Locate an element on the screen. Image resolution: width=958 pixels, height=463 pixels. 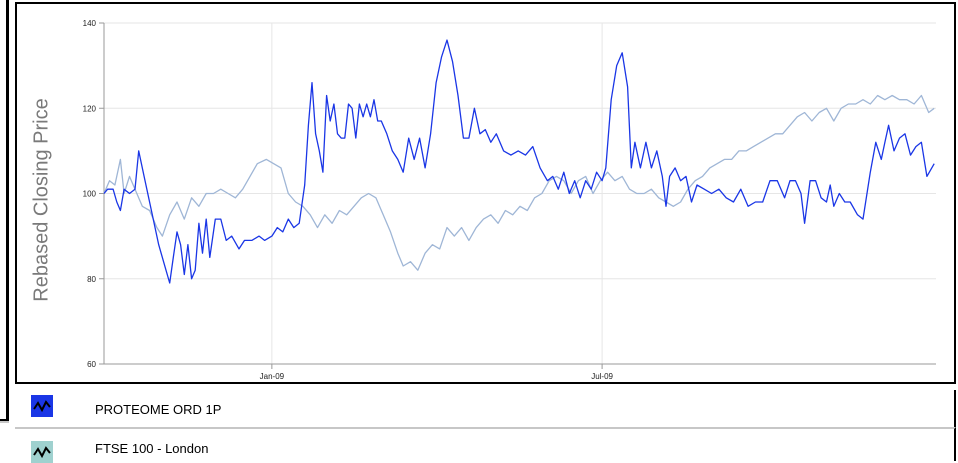
y-tick-label: 100 is located at coordinates (90, 194).